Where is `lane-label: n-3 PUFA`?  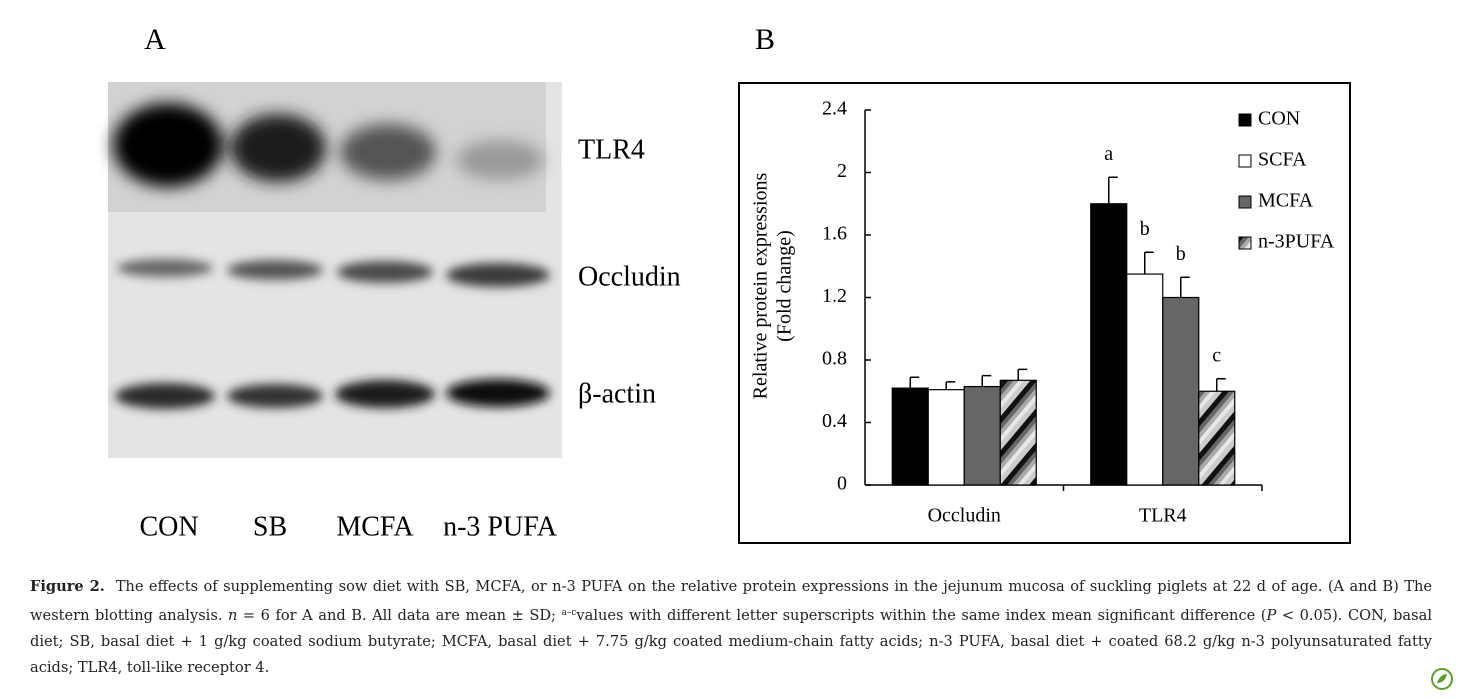
lane-label: n-3 PUFA is located at coordinates (500, 526).